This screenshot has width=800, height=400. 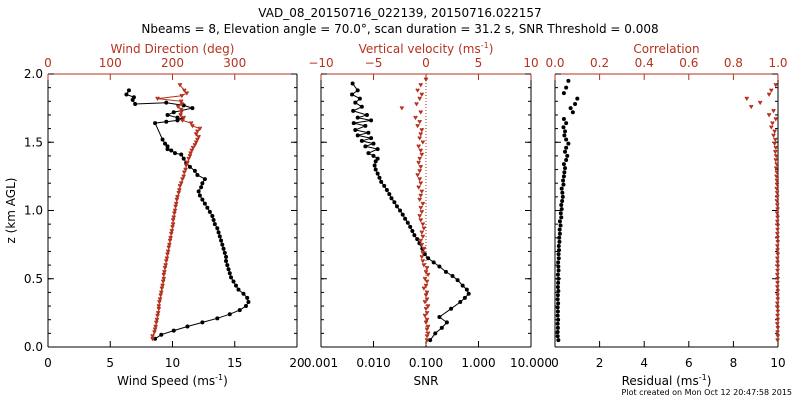 I want to click on x-top-tick-label: 0, so click(x=426, y=63).